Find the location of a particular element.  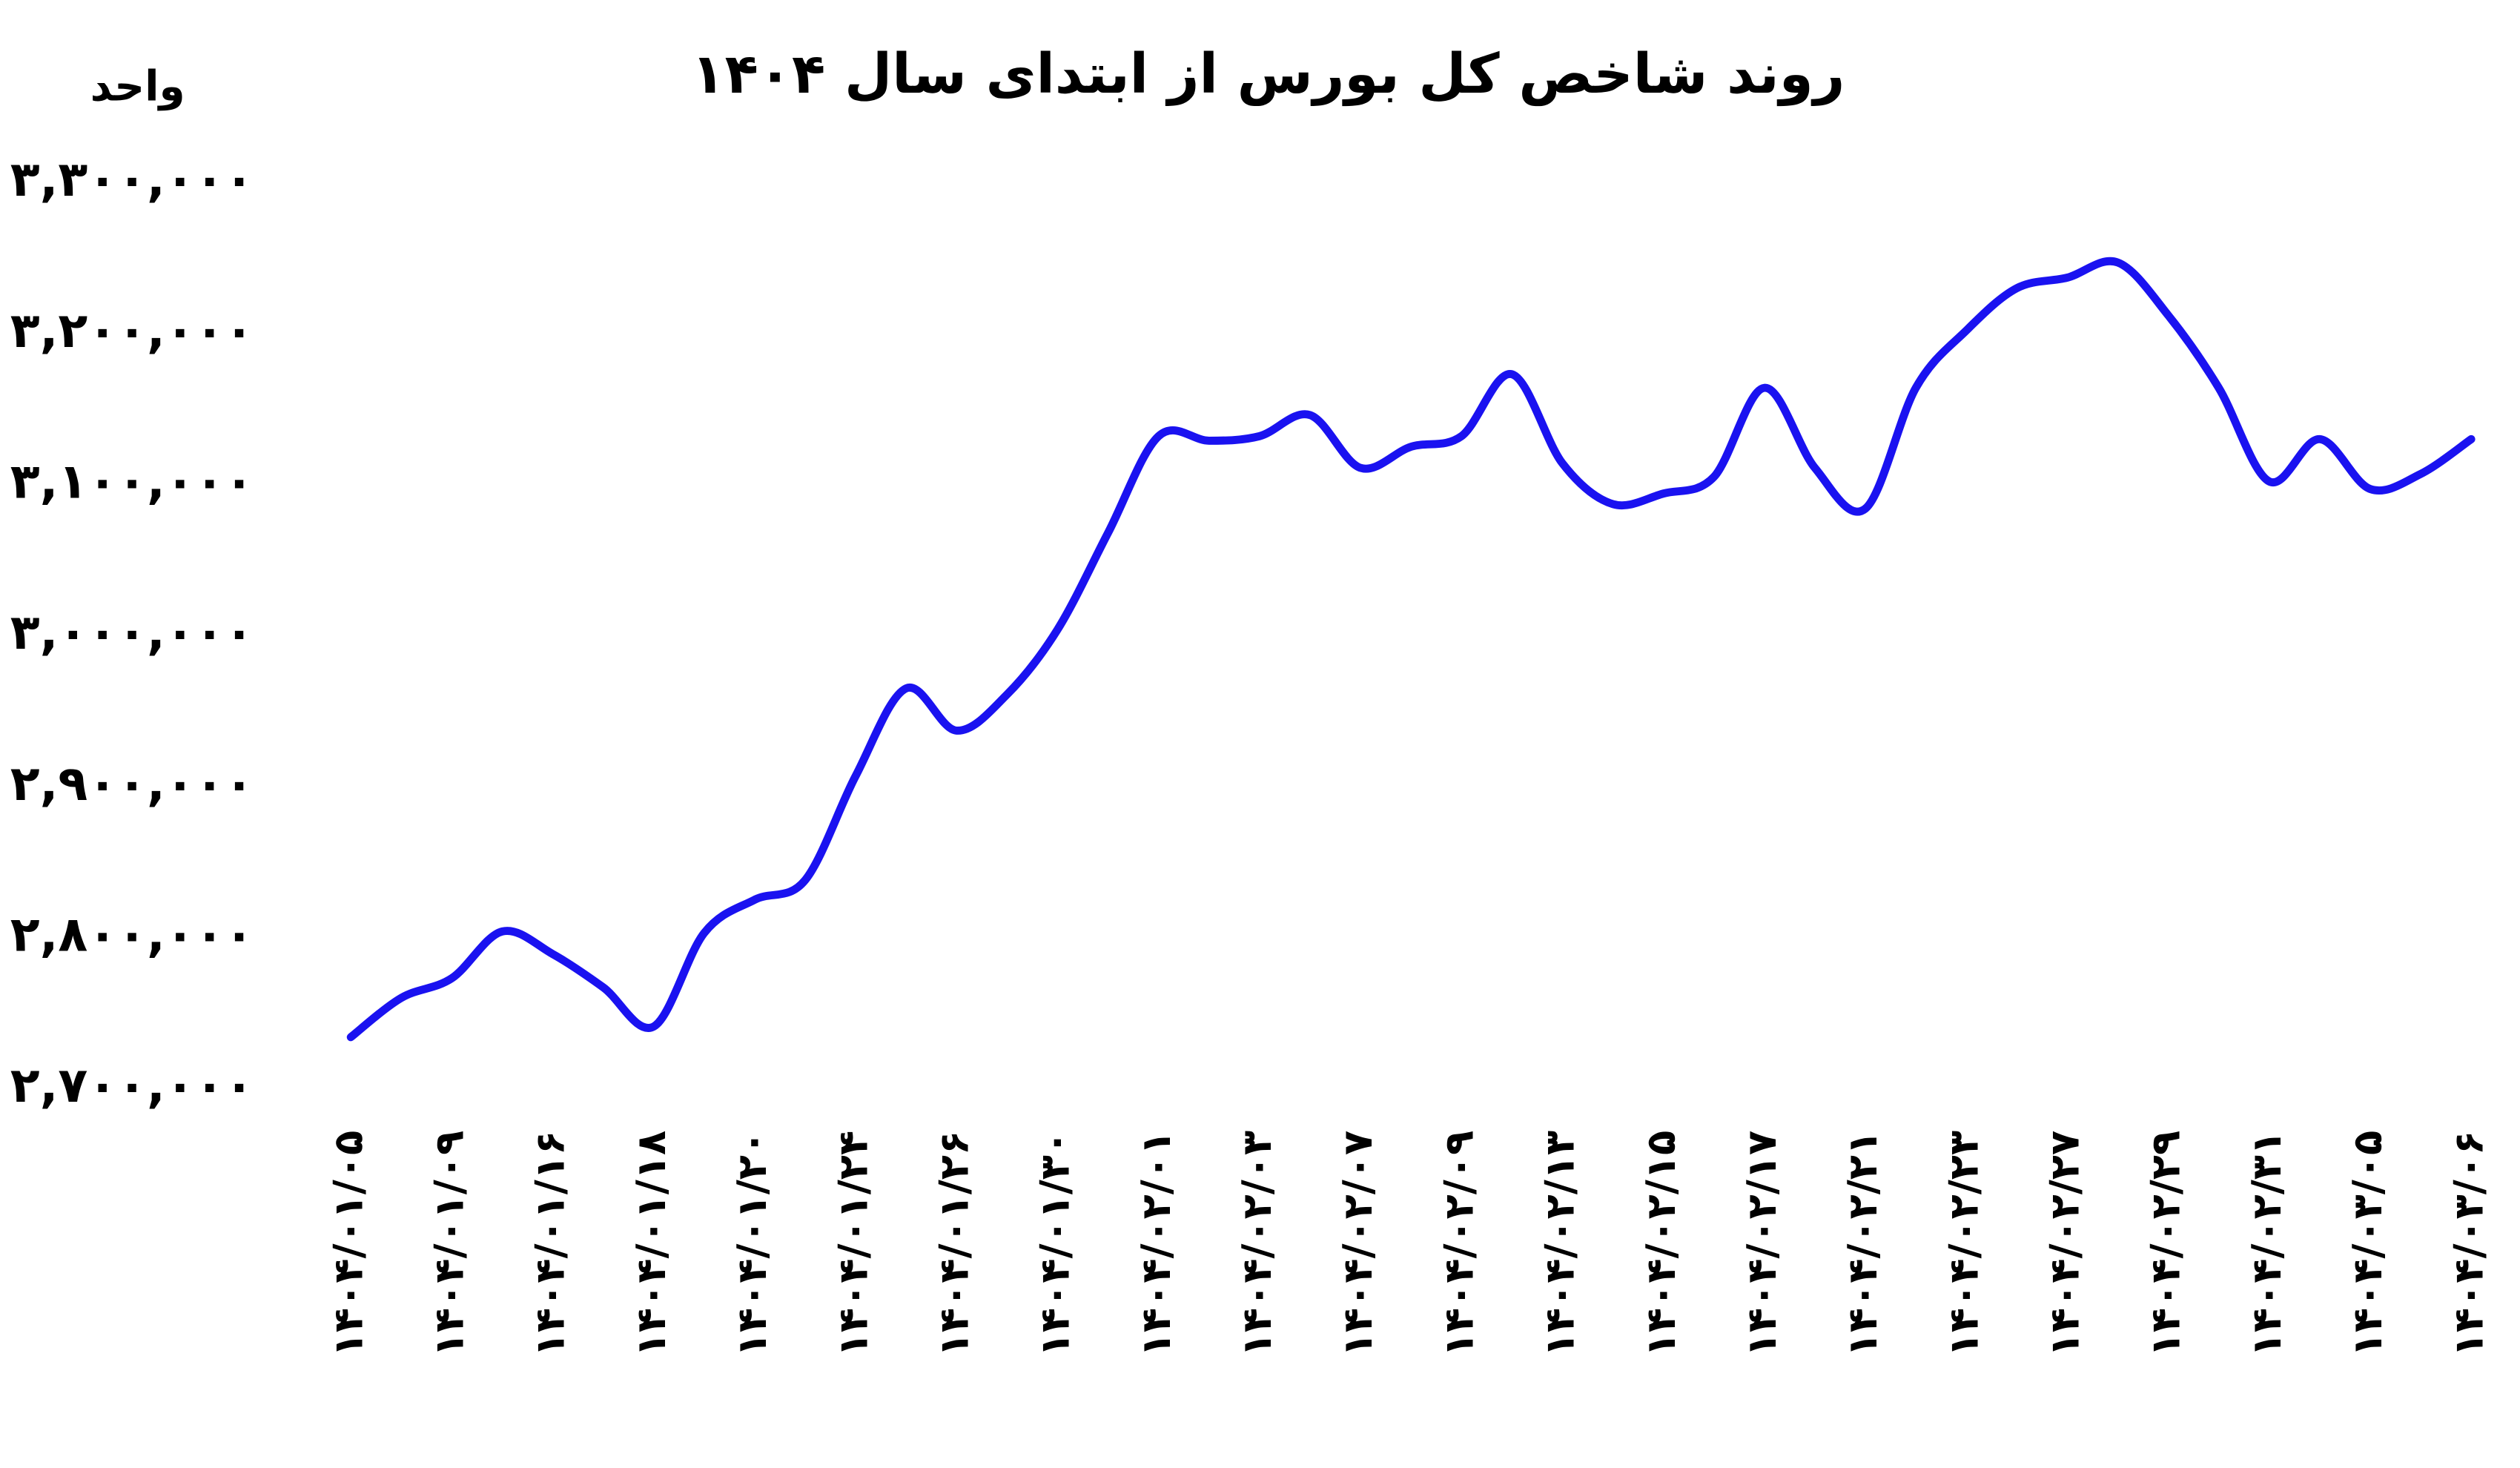

x-tick-label: ۱۴۰۴/۰۱/۰۵ is located at coordinates (347, 1244).